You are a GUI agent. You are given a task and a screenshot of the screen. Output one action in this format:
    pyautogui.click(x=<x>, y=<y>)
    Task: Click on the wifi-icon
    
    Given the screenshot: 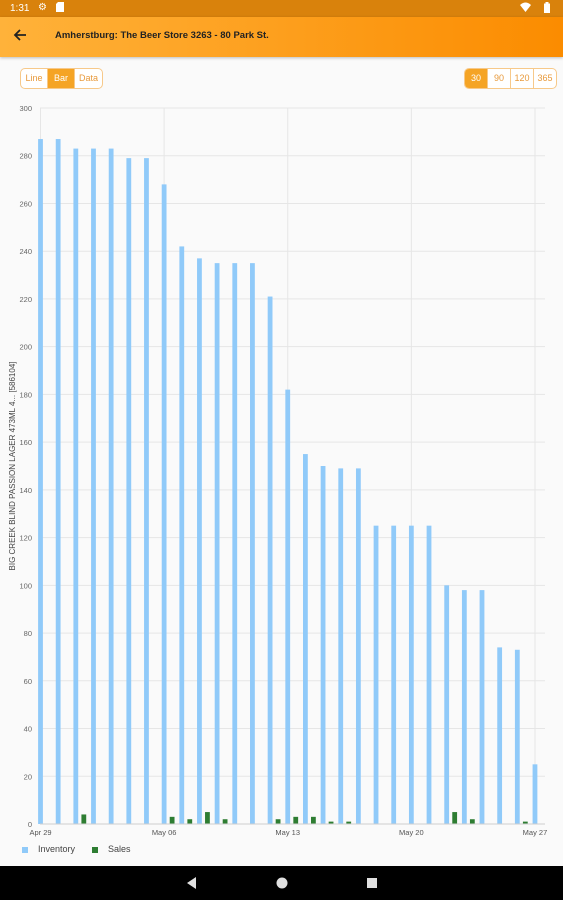 What is the action you would take?
    pyautogui.click(x=525, y=9)
    